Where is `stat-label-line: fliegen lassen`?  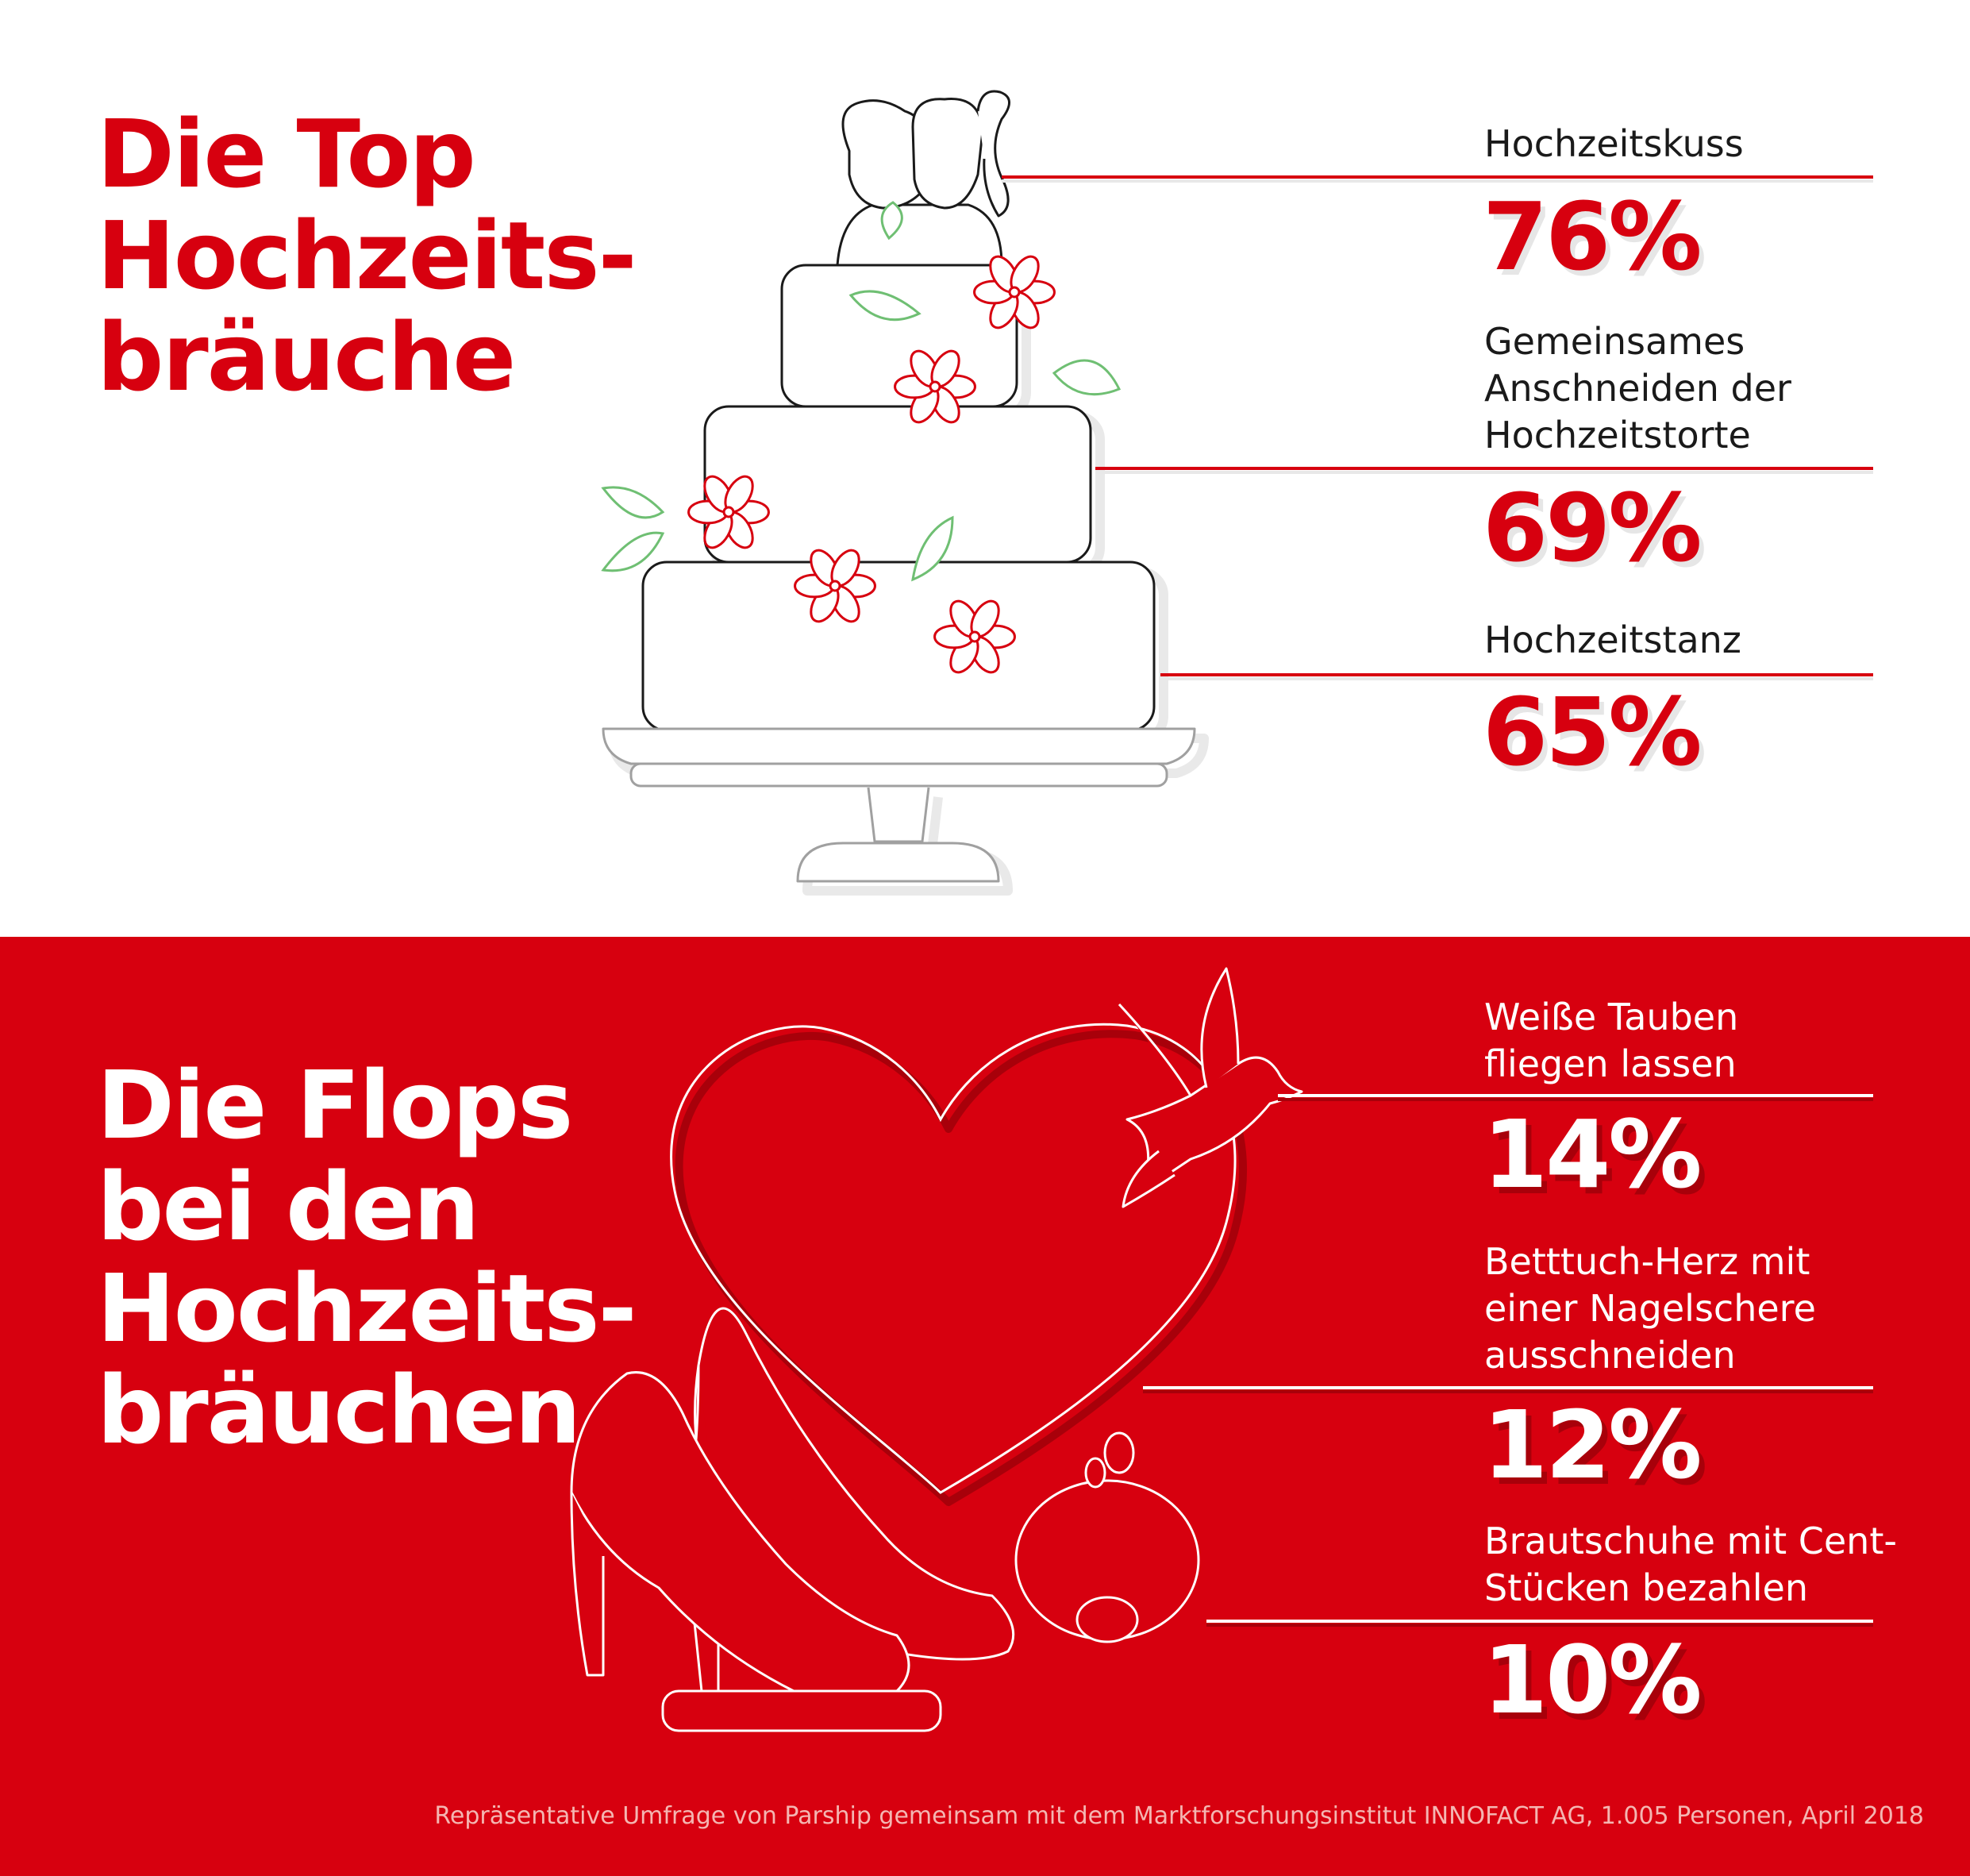 stat-label-line: fliegen lassen is located at coordinates (1610, 1064).